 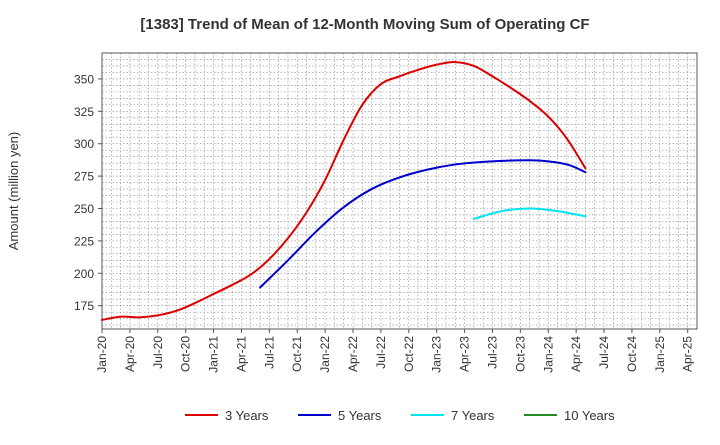 What do you see at coordinates (604, 352) in the screenshot?
I see `x-tick-label: Jul-24` at bounding box center [604, 352].